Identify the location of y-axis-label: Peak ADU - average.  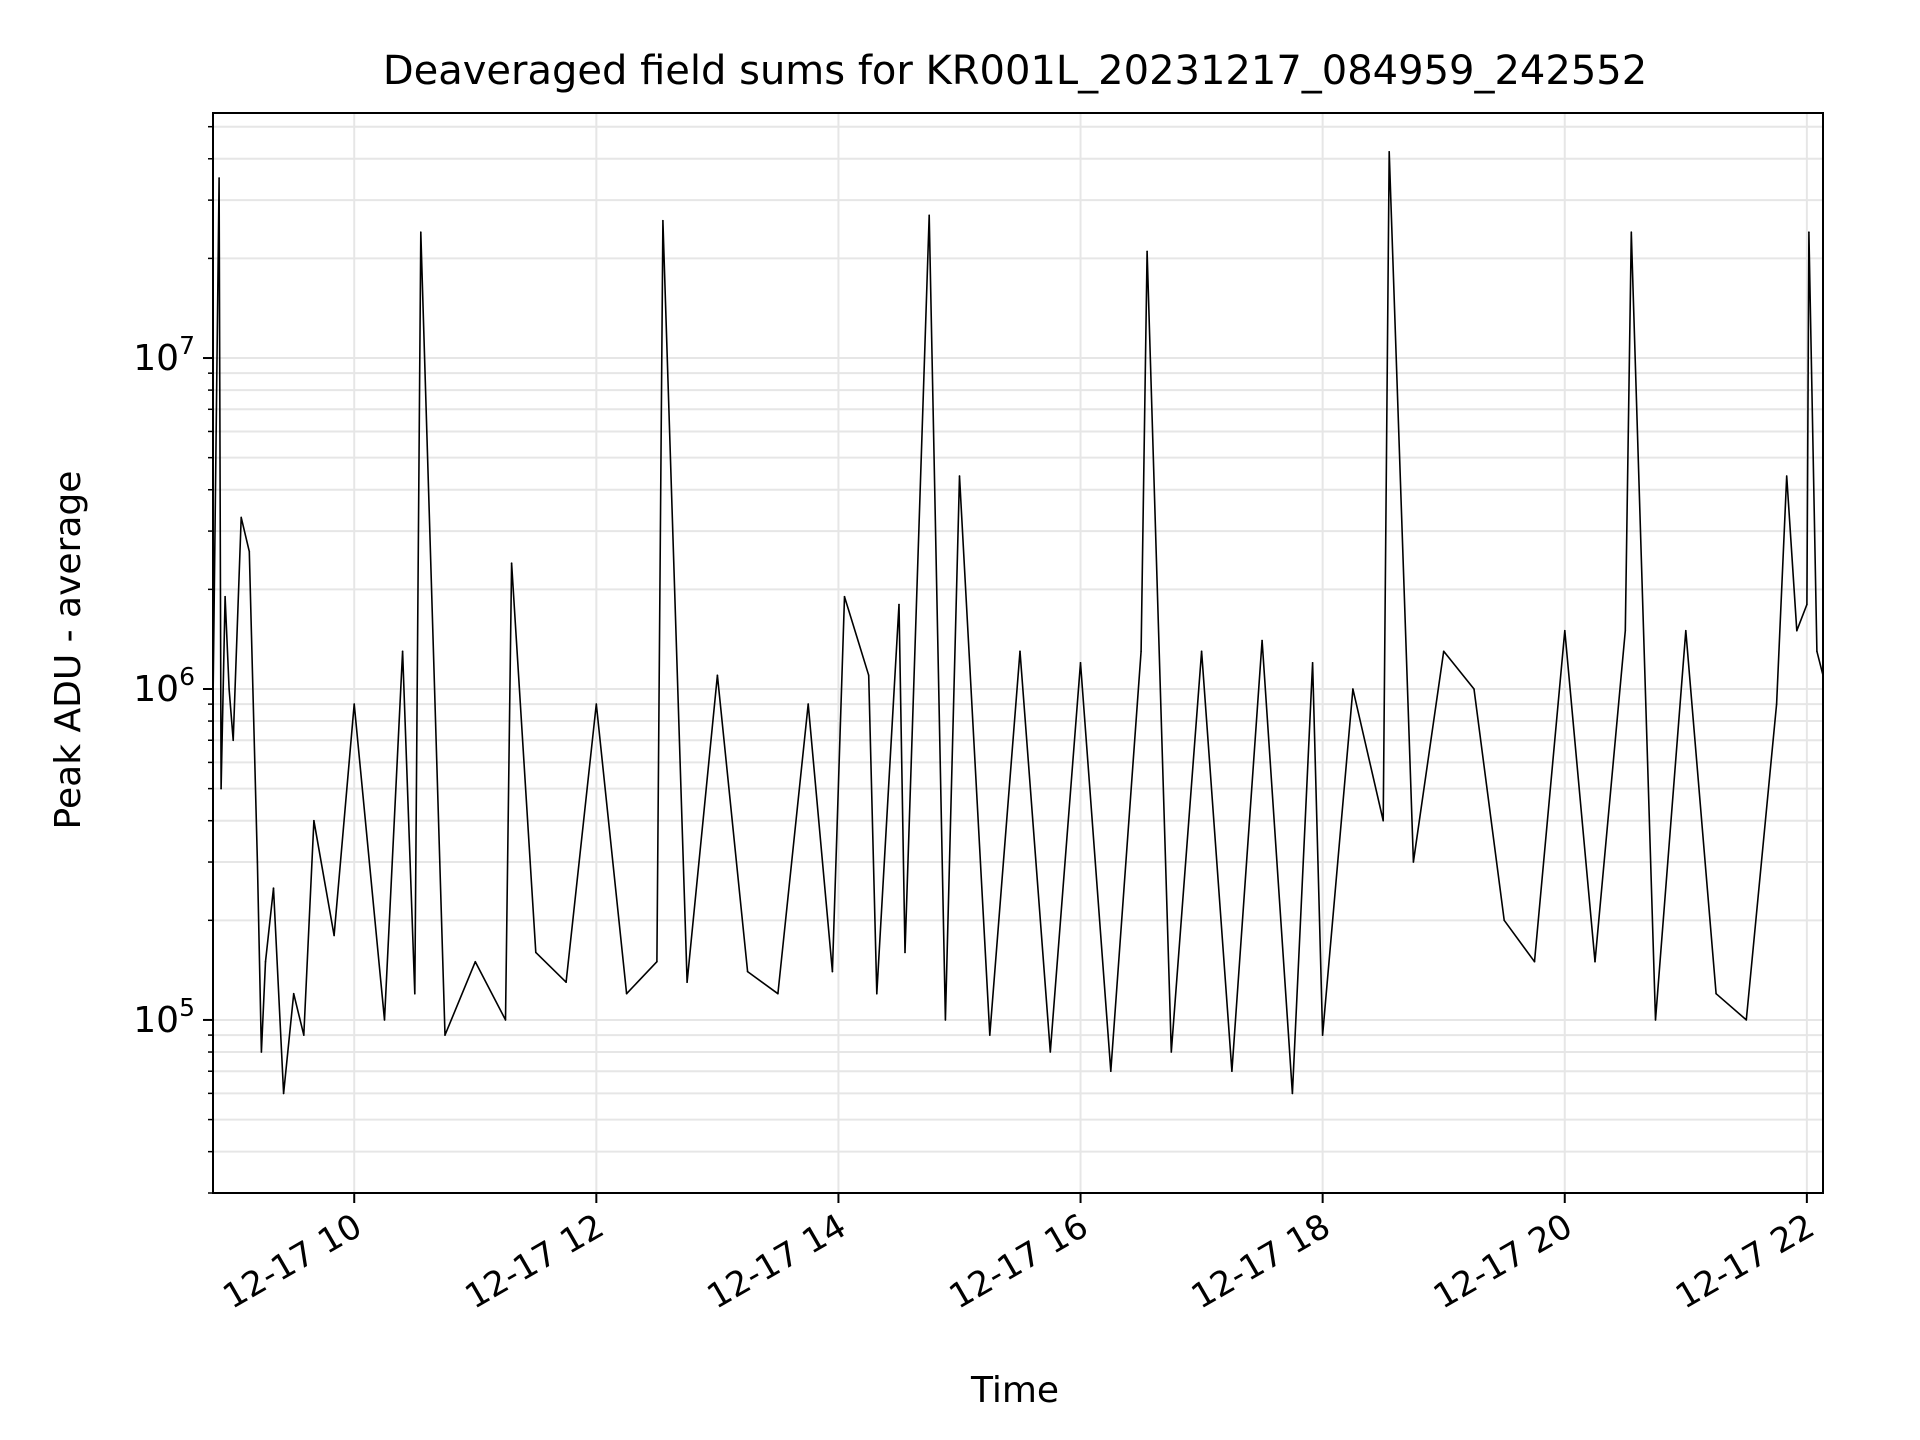
(68, 650).